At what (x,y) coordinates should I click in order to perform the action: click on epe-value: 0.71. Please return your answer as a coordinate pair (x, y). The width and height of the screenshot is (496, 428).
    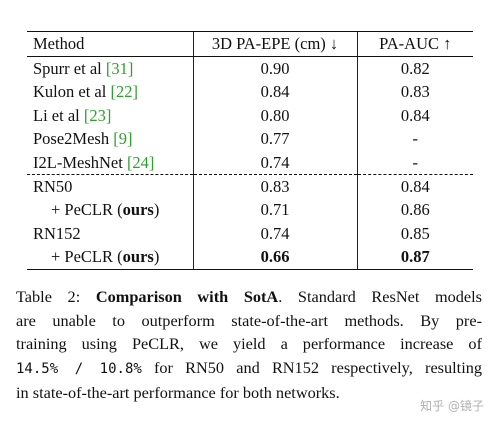
    Looking at the image, I should click on (274, 210).